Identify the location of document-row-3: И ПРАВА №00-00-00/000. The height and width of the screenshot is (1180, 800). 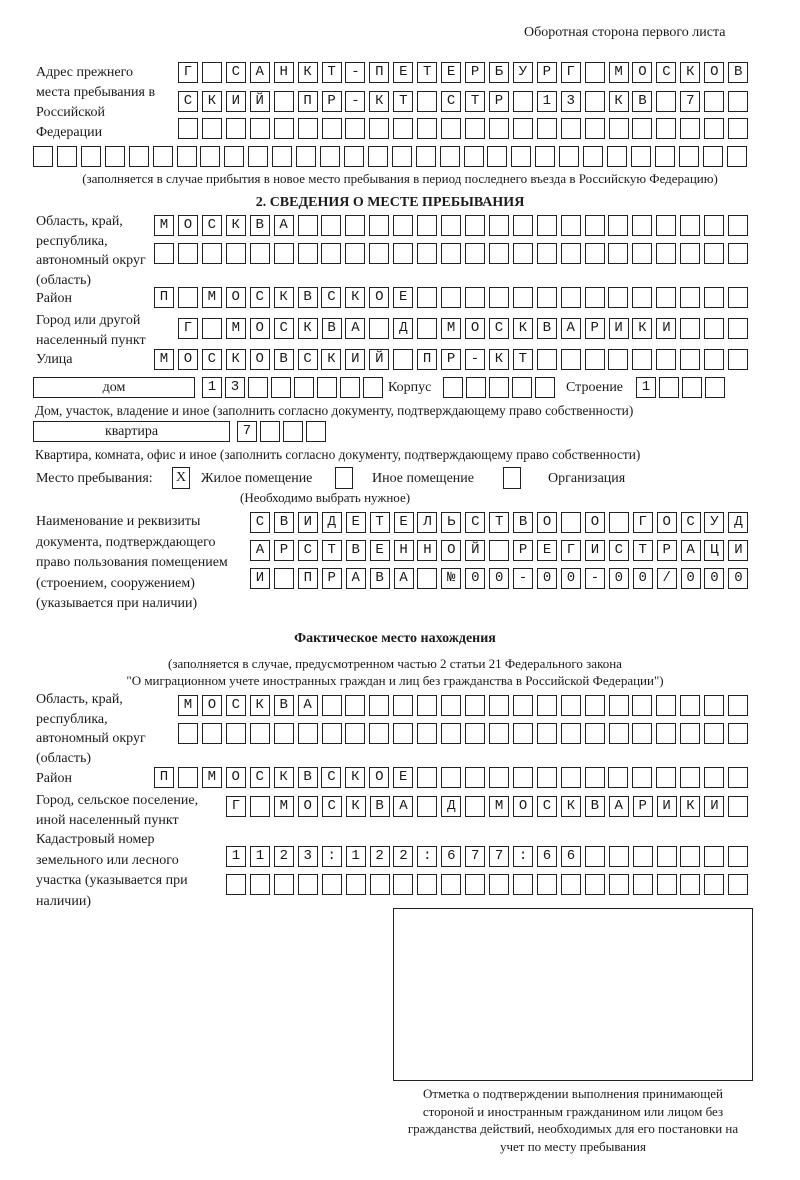
(501, 578).